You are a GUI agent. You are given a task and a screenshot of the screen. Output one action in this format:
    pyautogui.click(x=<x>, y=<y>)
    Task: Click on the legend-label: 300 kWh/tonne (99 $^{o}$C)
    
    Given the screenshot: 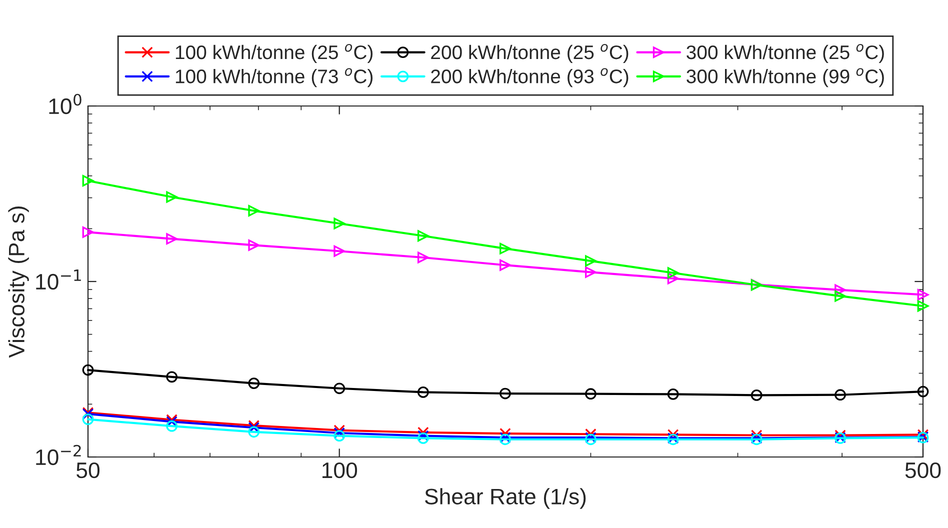 What is the action you would take?
    pyautogui.click(x=785, y=78)
    